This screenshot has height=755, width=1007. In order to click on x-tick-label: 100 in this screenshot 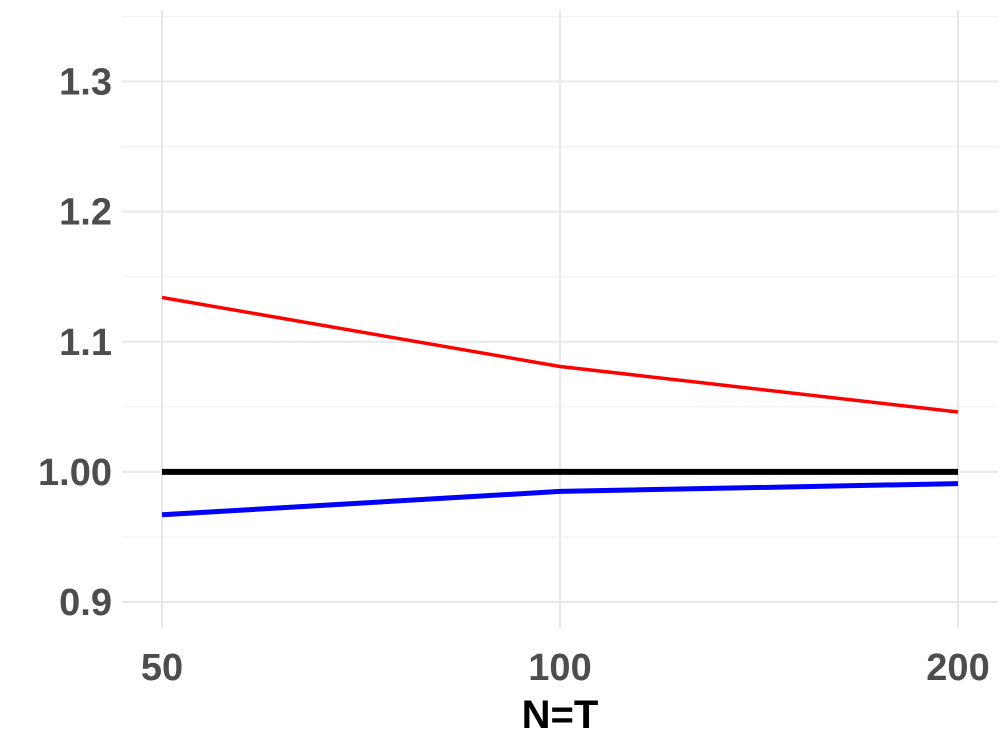, I will do `click(559, 668)`.